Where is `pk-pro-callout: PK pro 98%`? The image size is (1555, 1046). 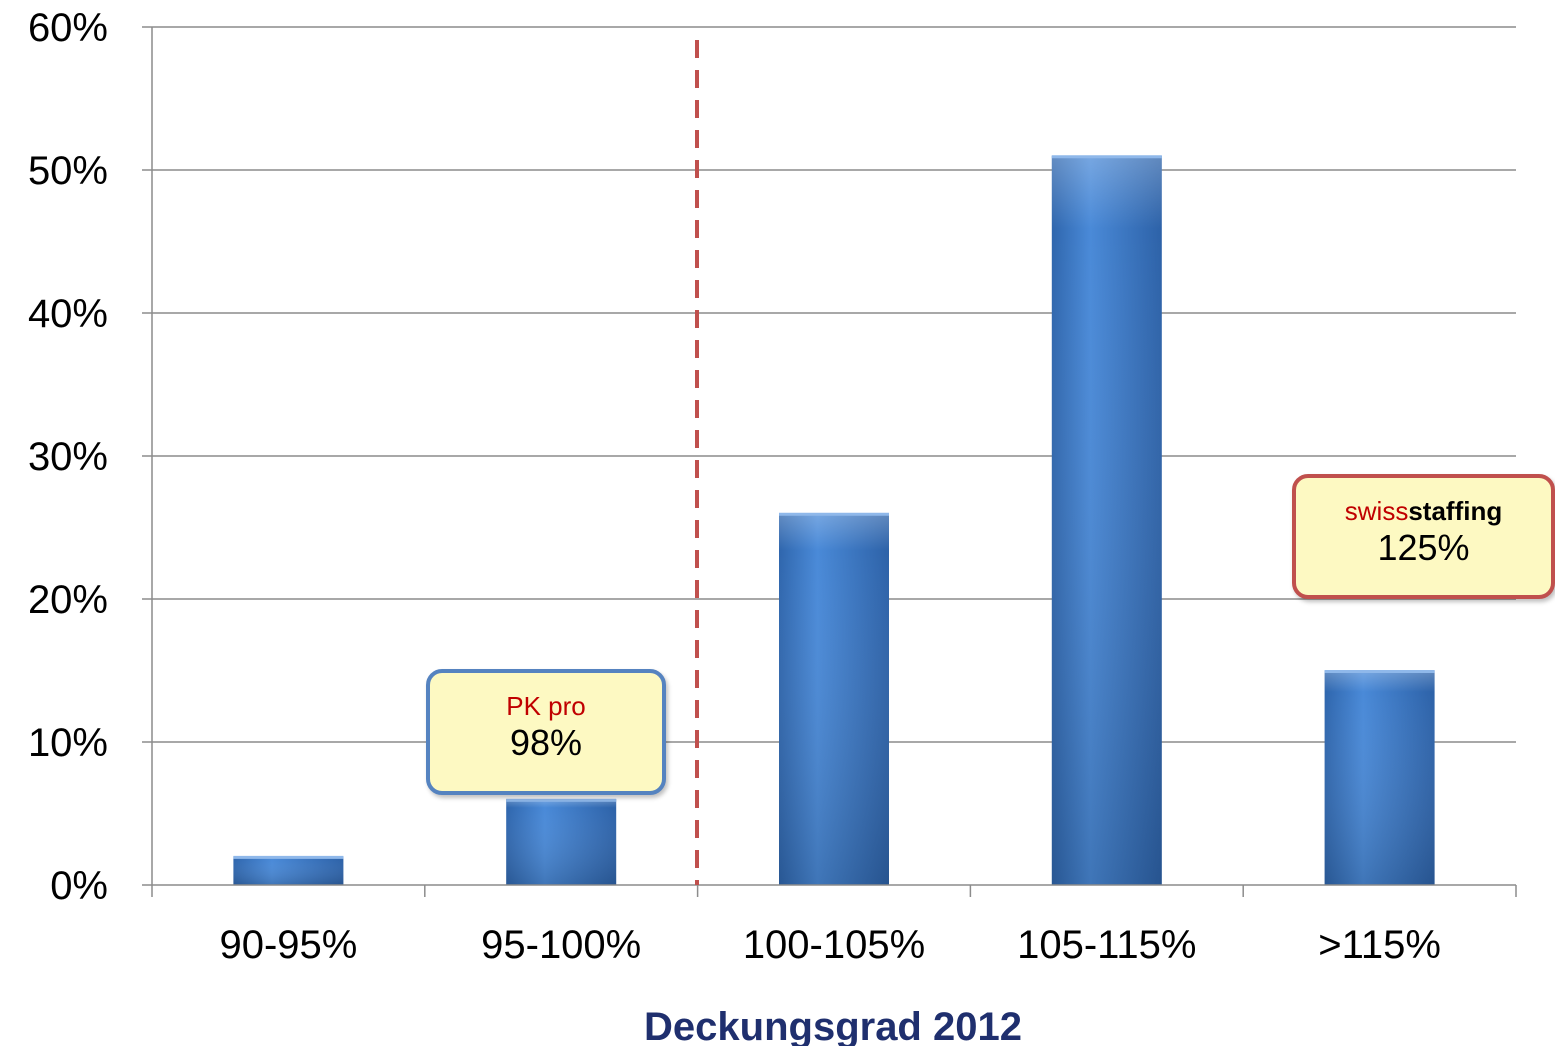
pk-pro-callout: PK pro 98% is located at coordinates (546, 732).